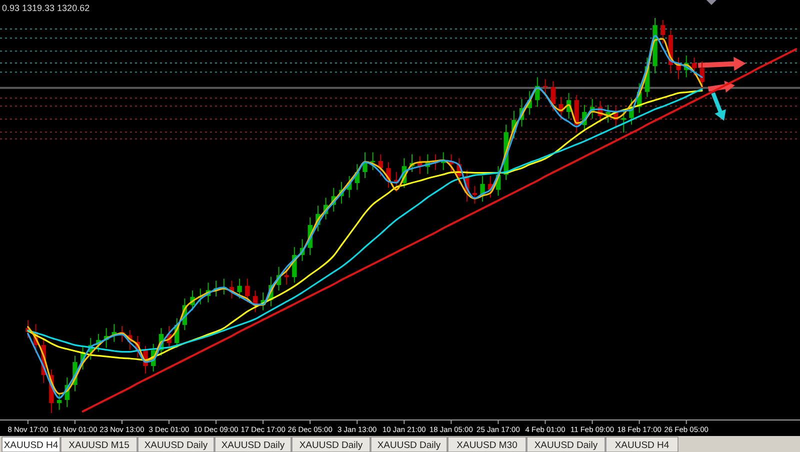 This screenshot has height=452, width=800. Describe the element at coordinates (487, 445) in the screenshot. I see `text: XAUUSD M30` at that location.